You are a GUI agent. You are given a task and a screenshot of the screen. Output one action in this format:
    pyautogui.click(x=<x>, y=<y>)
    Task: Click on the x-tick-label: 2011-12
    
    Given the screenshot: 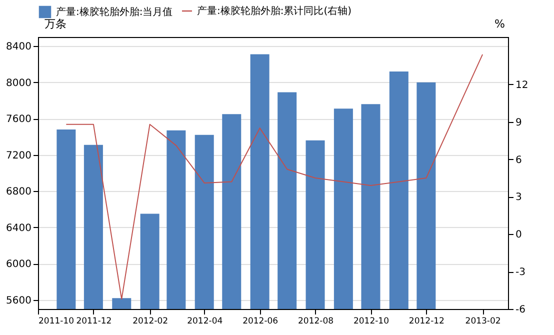 What is the action you would take?
    pyautogui.click(x=94, y=321)
    